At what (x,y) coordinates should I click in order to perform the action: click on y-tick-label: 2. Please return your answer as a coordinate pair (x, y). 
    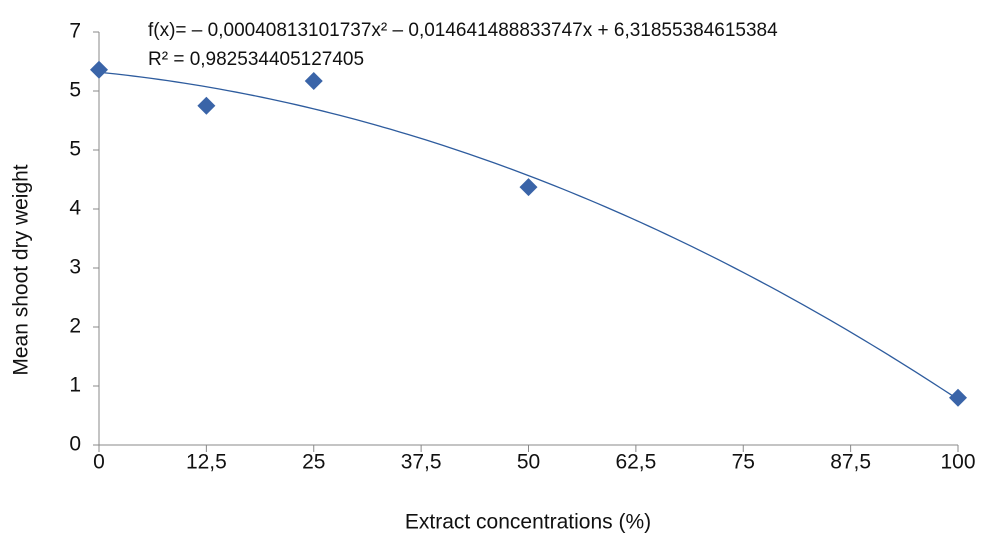
    Looking at the image, I should click on (75, 326).